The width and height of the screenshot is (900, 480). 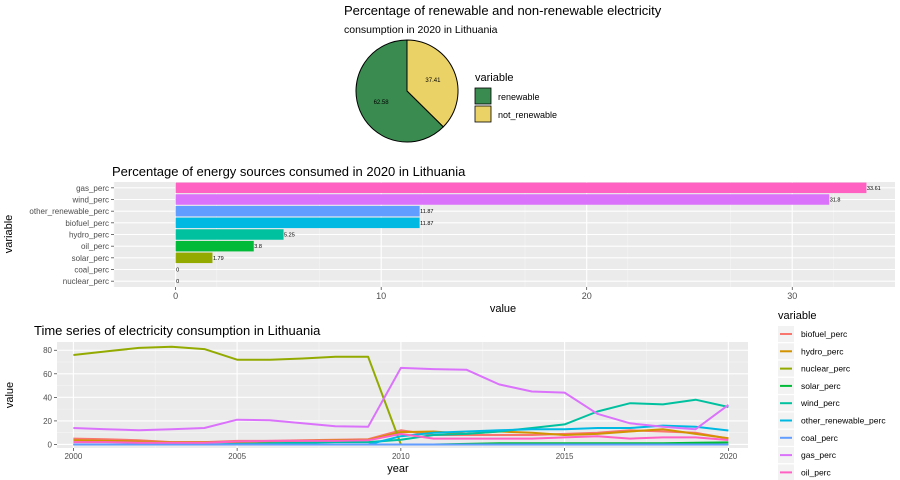 I want to click on bar-wind_perc, so click(x=502, y=199).